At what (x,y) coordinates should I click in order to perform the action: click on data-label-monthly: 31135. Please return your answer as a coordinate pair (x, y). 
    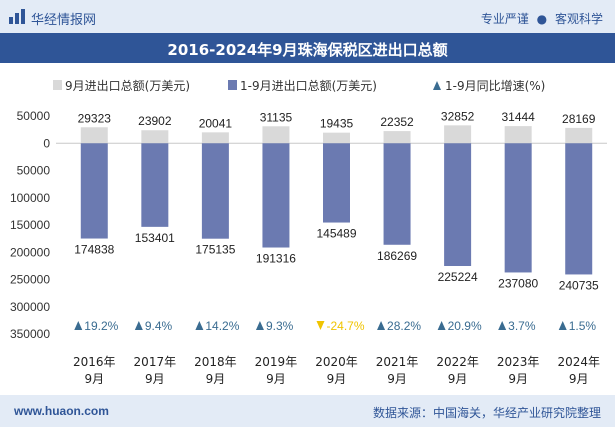
    Looking at the image, I should click on (276, 117).